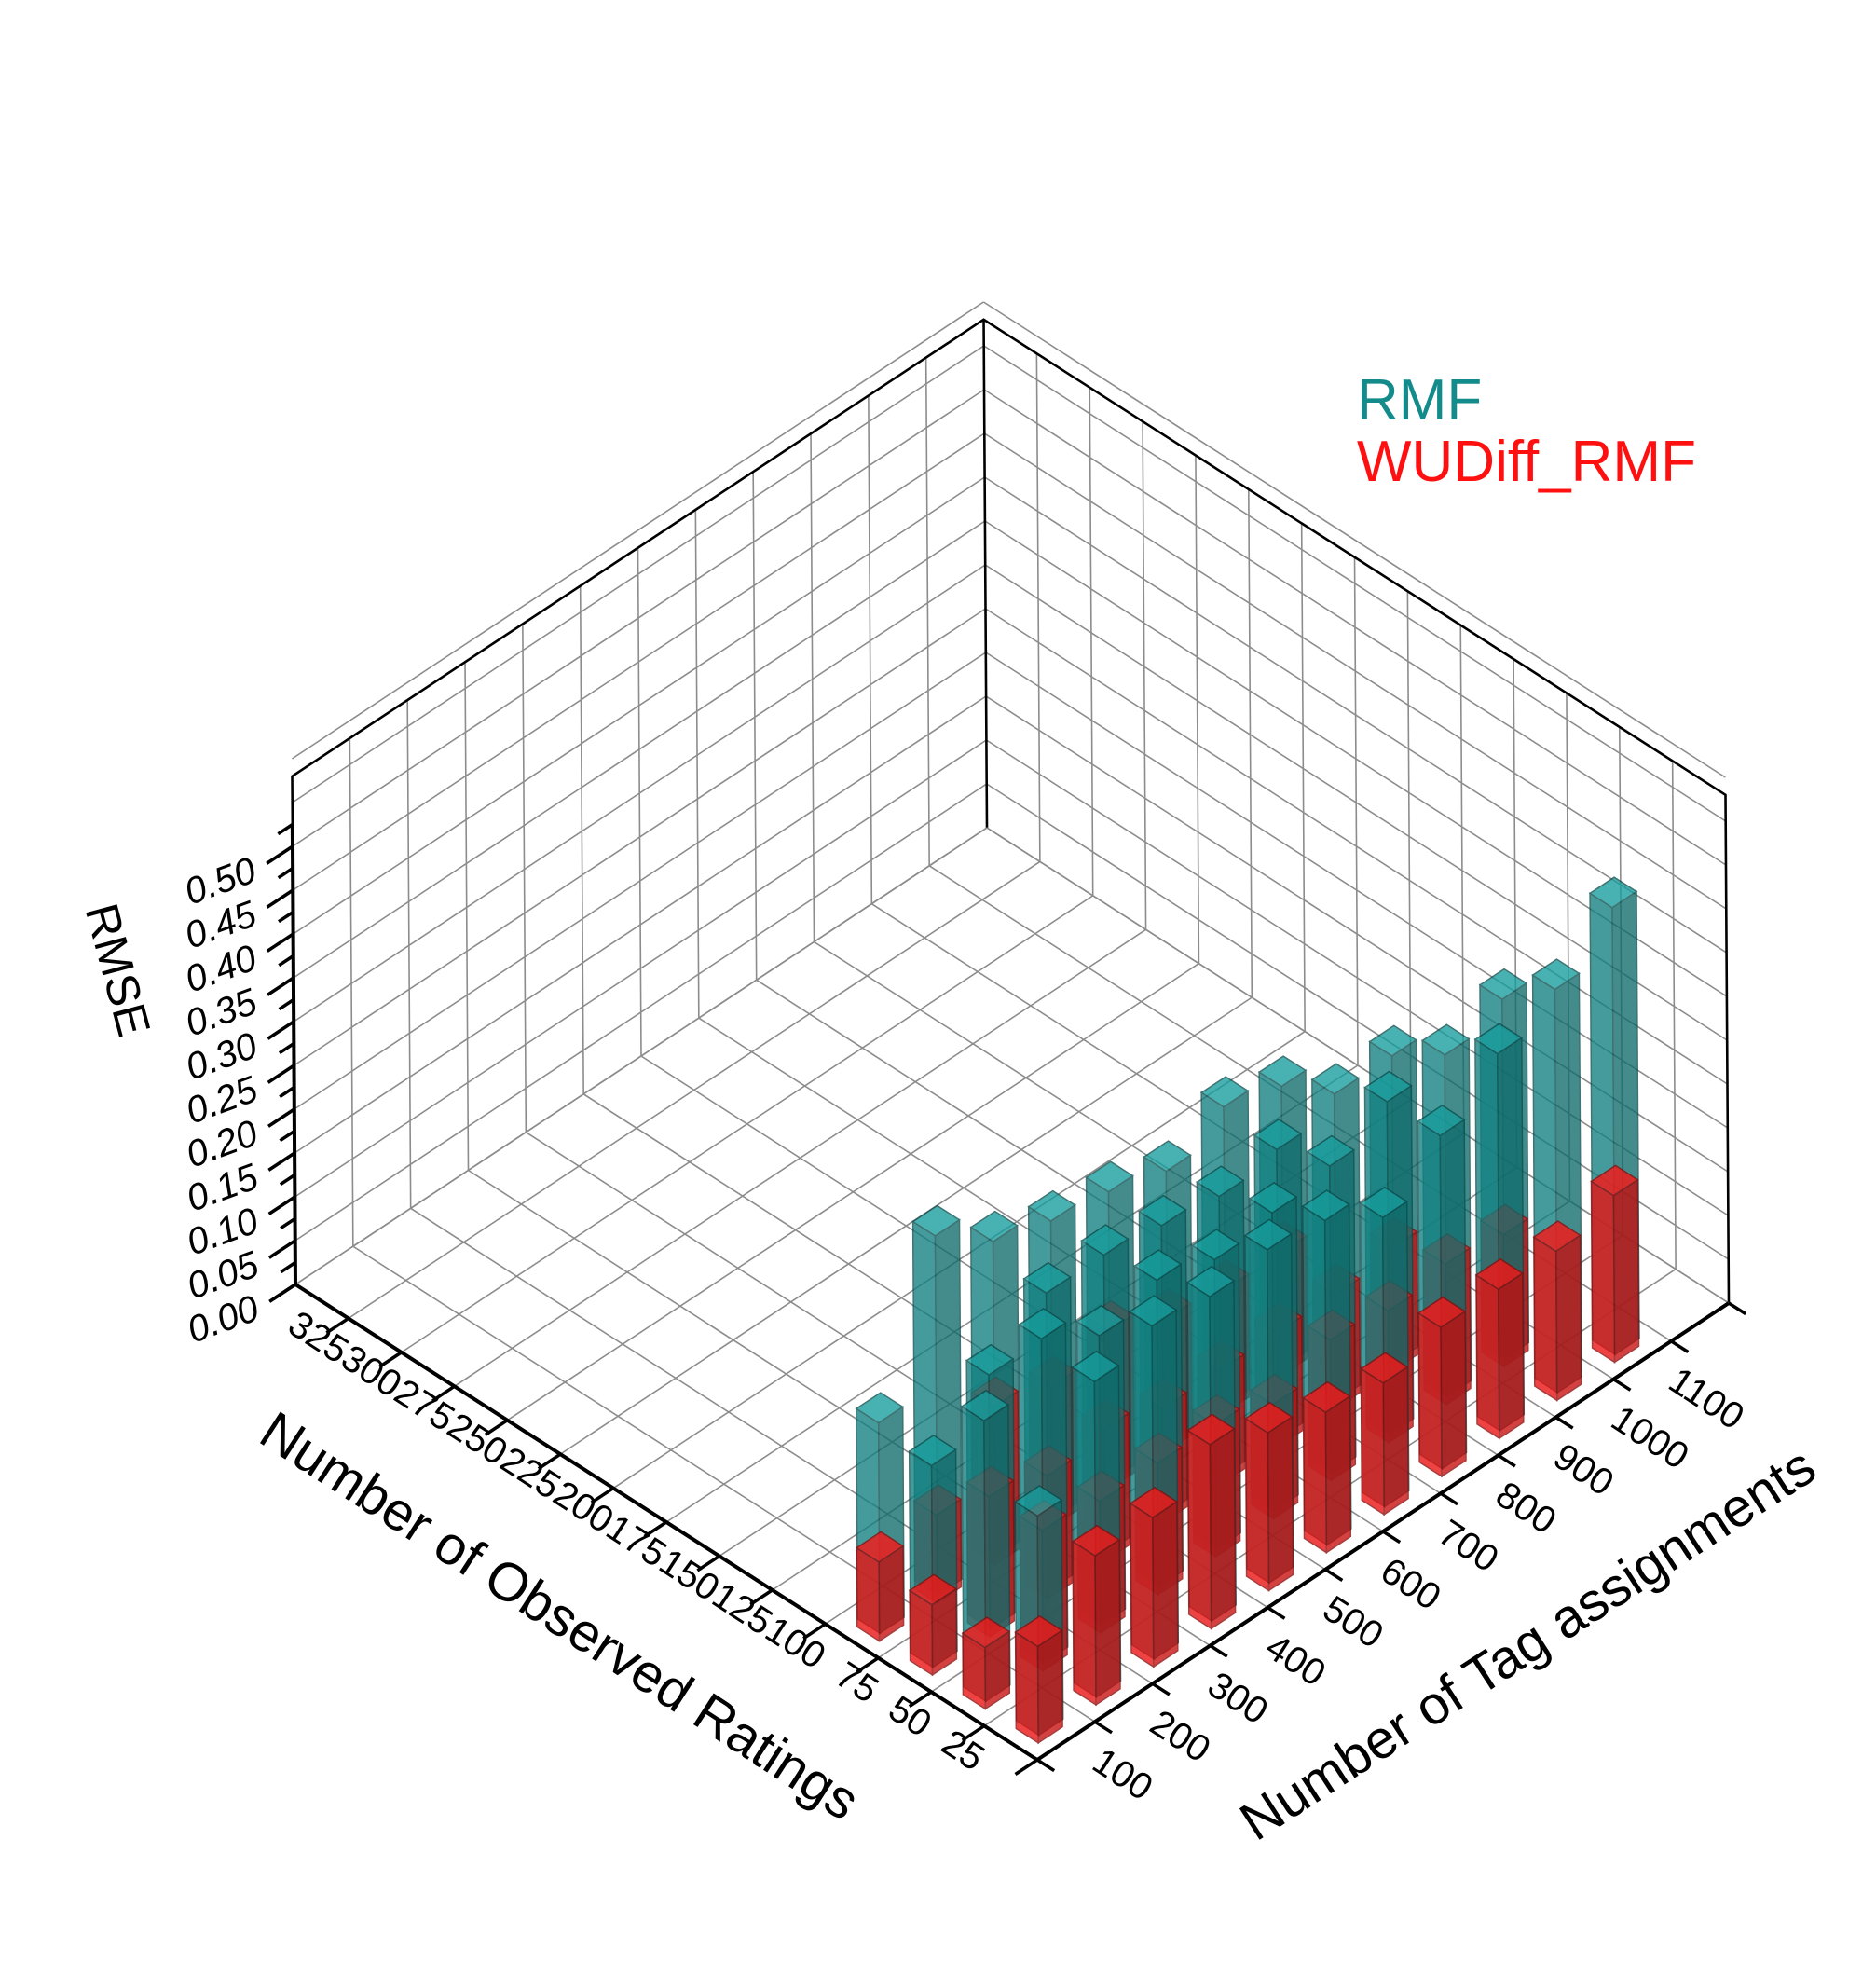 This screenshot has width=1876, height=1977. What do you see at coordinates (1468, 1546) in the screenshot?
I see `y-tick-label: 700` at bounding box center [1468, 1546].